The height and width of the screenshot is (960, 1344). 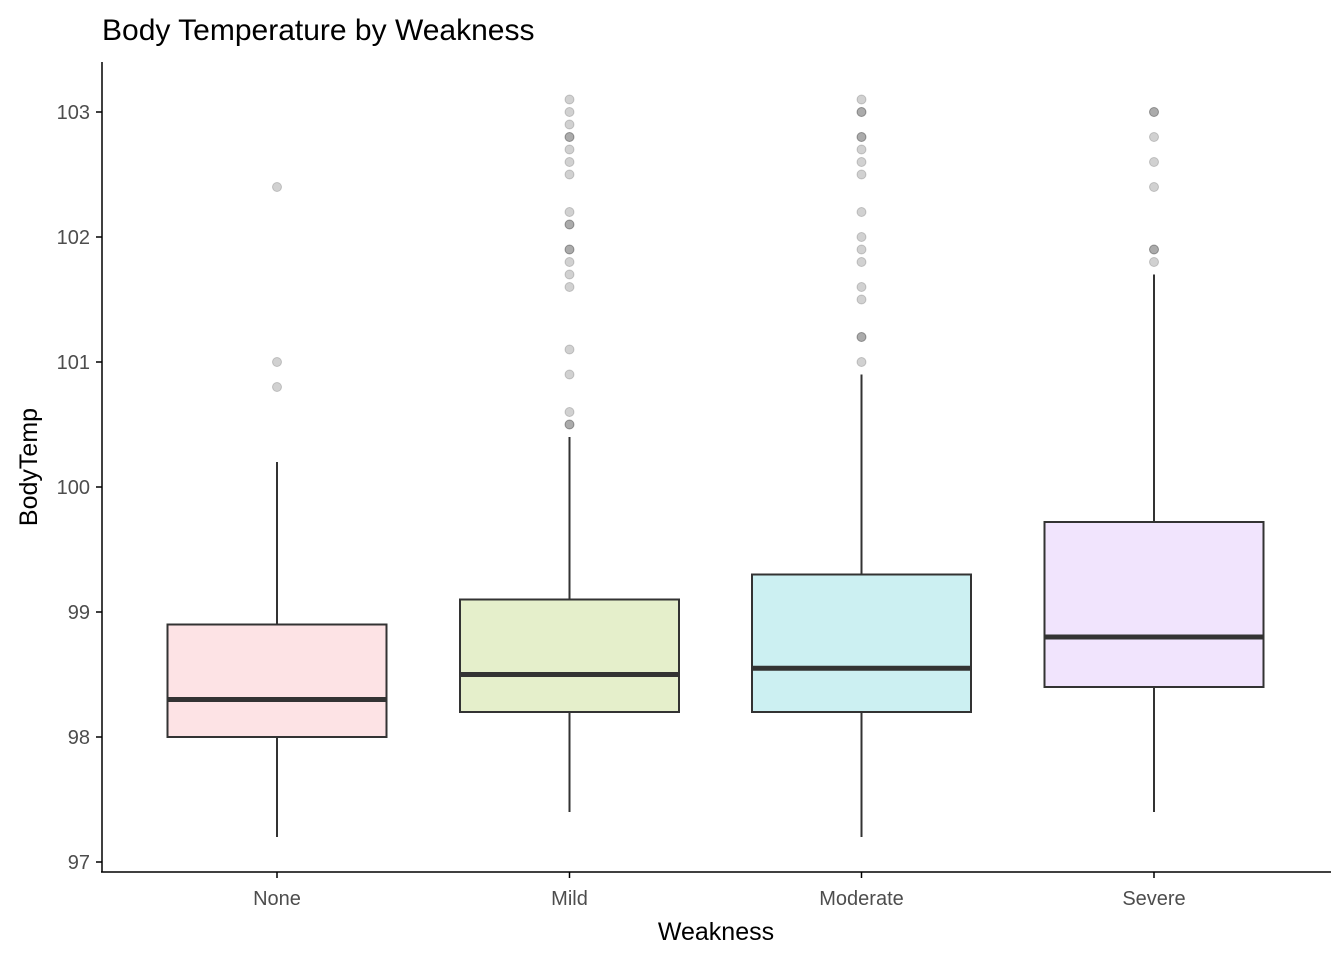 What do you see at coordinates (1153, 899) in the screenshot?
I see `x-tick-label: Severe` at bounding box center [1153, 899].